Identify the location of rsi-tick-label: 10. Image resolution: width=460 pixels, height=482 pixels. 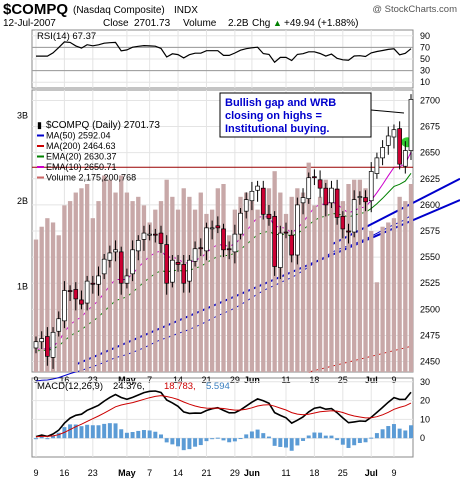
(425, 82).